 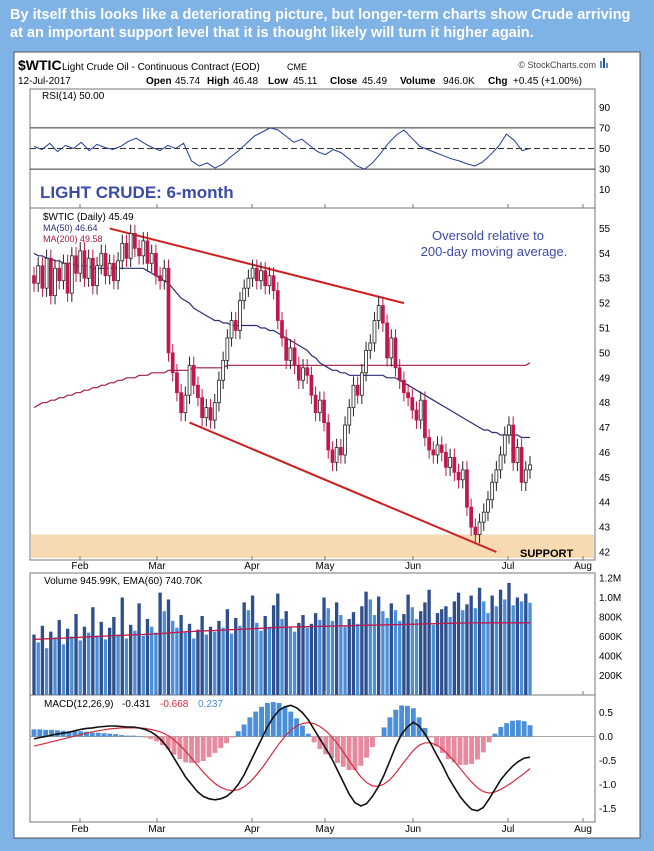 What do you see at coordinates (611, 657) in the screenshot?
I see `volume-tick-label: 400K` at bounding box center [611, 657].